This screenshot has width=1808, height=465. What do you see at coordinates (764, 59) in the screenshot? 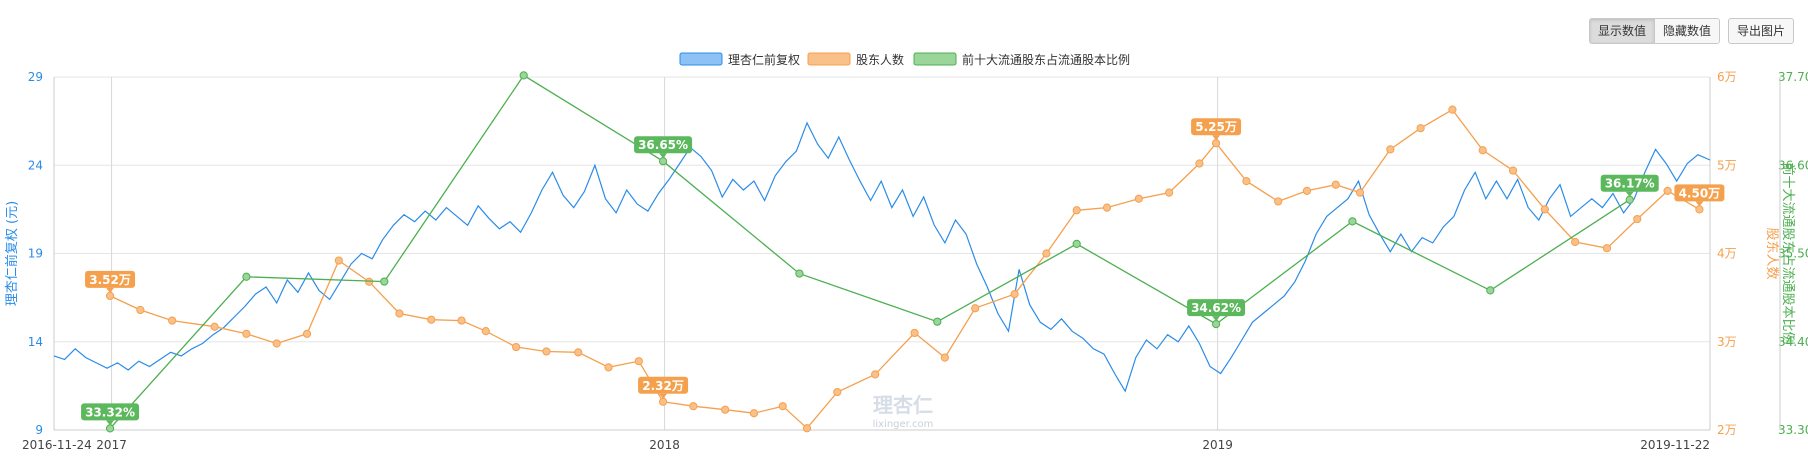
I see `legend-label: 理杏仁前复权` at bounding box center [764, 59].